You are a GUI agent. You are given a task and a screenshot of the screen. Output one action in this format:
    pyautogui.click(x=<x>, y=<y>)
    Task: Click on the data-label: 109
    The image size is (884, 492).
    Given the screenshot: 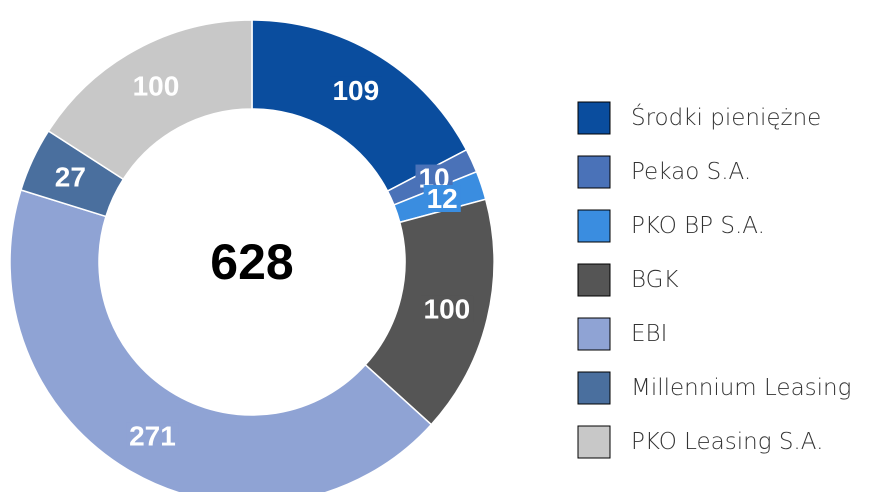 What is the action you would take?
    pyautogui.click(x=355, y=90)
    